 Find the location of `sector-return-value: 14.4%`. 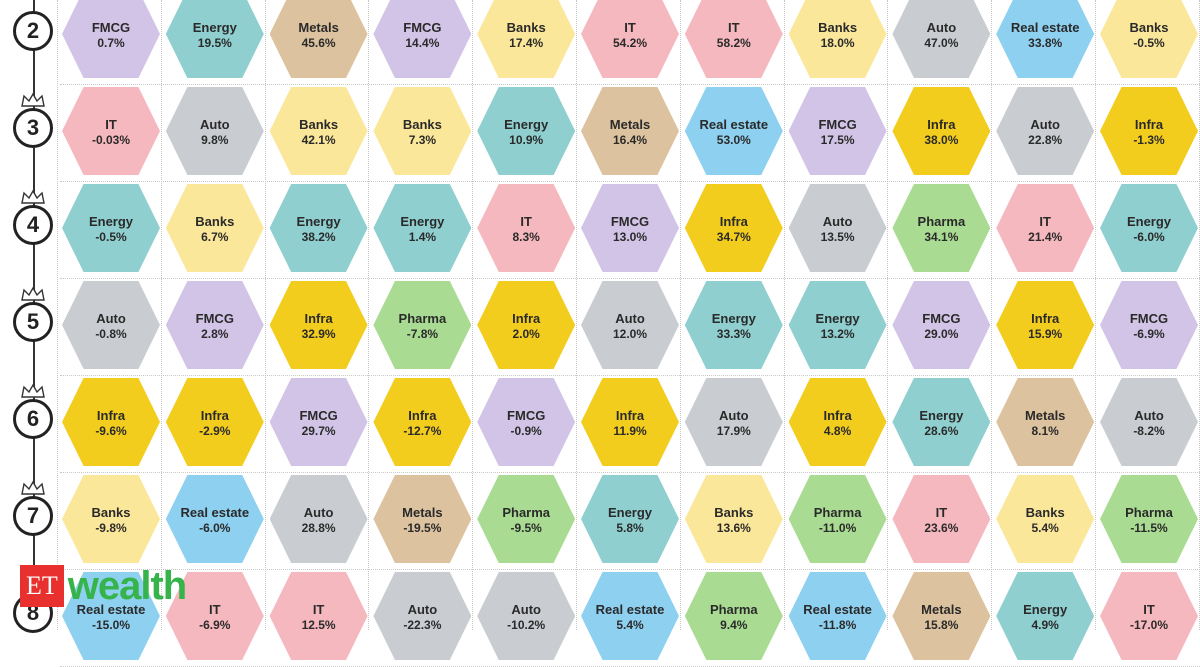

sector-return-value: 14.4% is located at coordinates (422, 42).